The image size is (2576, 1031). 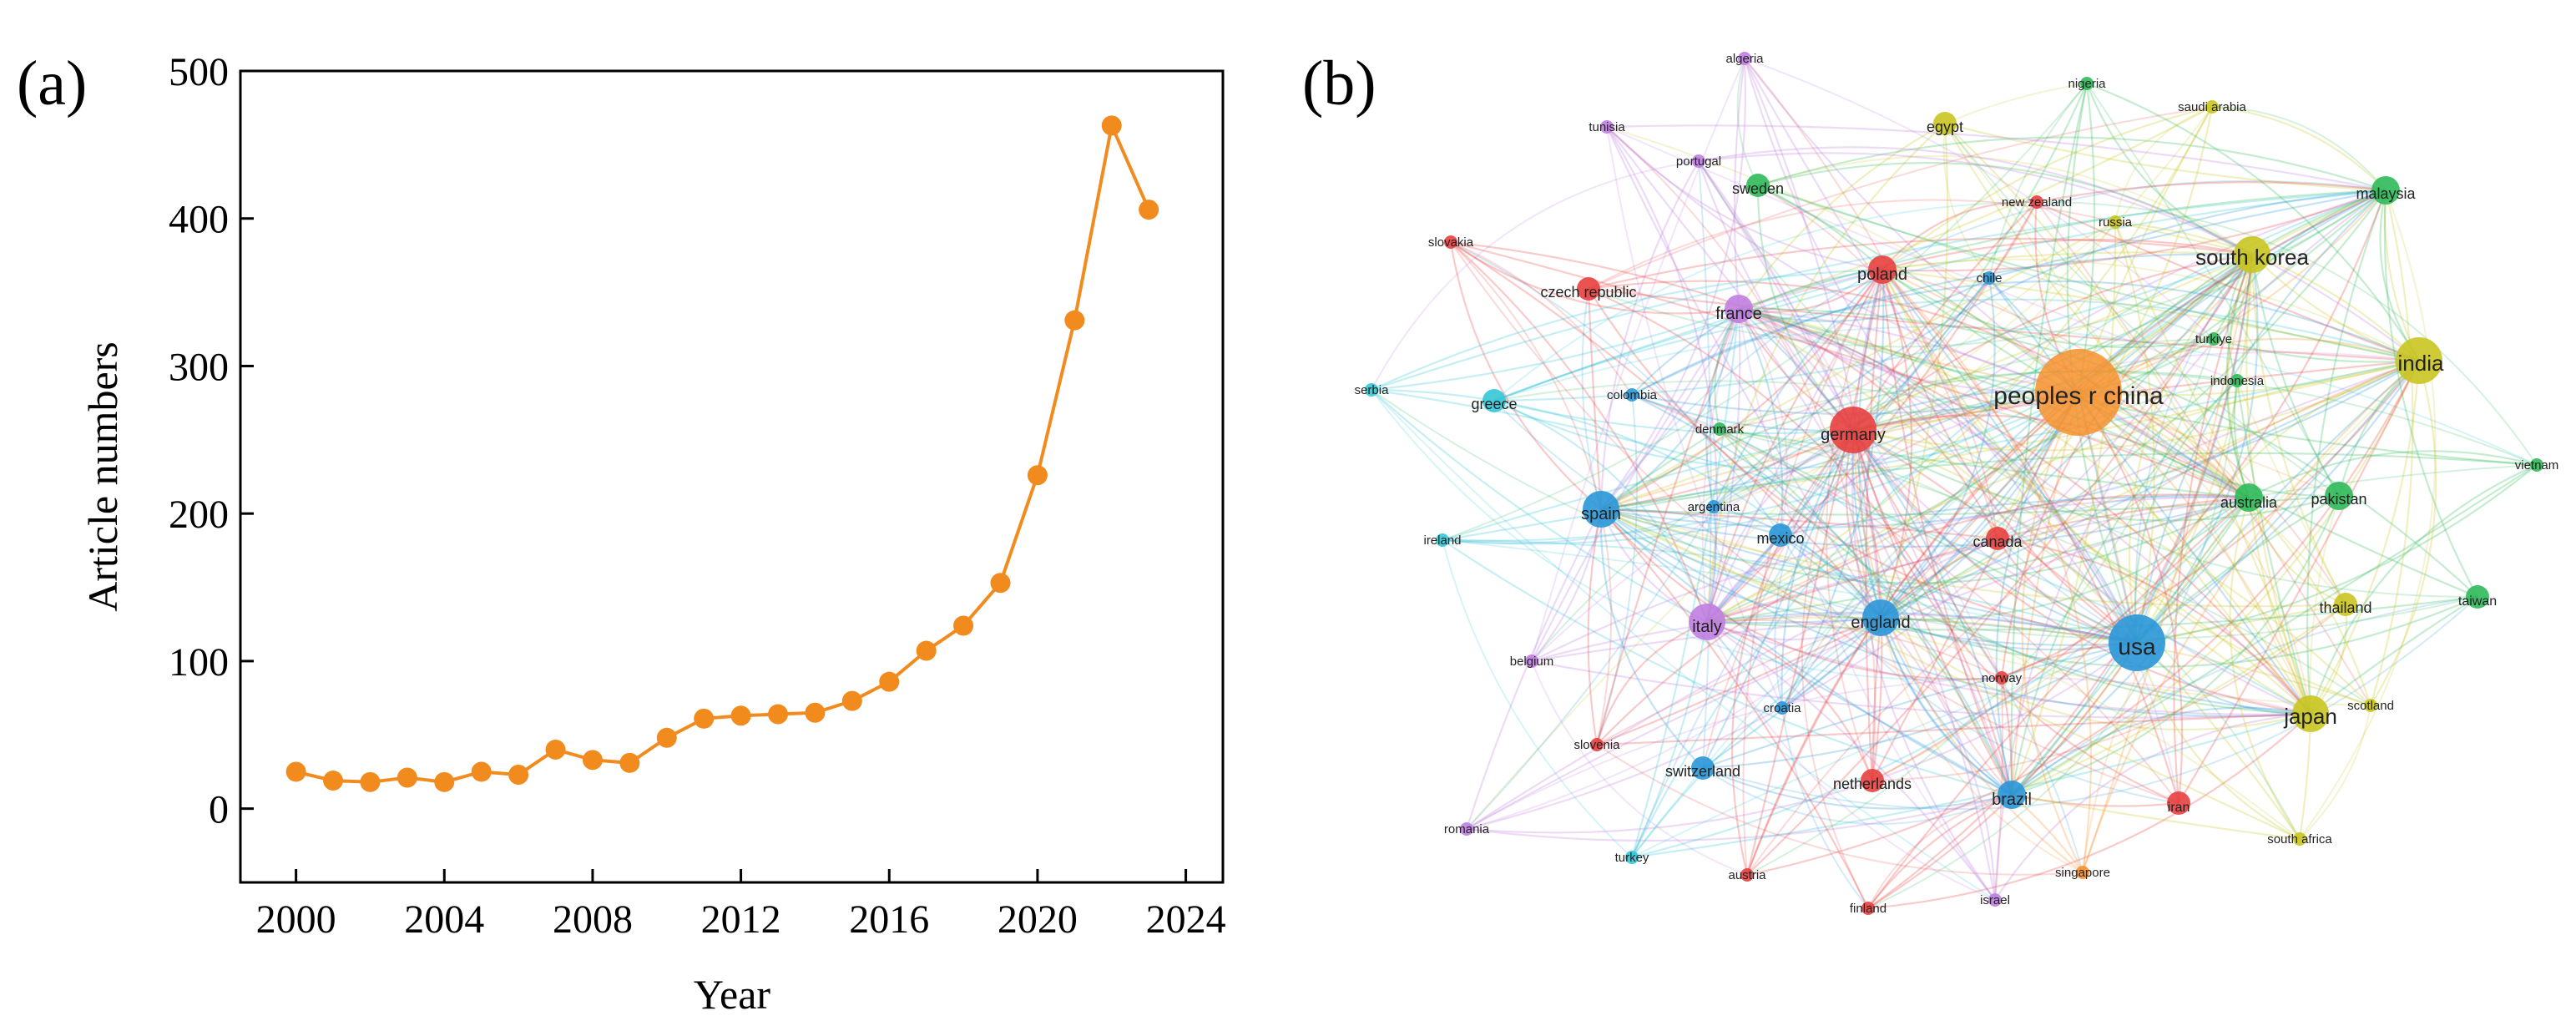 I want to click on node-nigeria, so click(x=2087, y=83).